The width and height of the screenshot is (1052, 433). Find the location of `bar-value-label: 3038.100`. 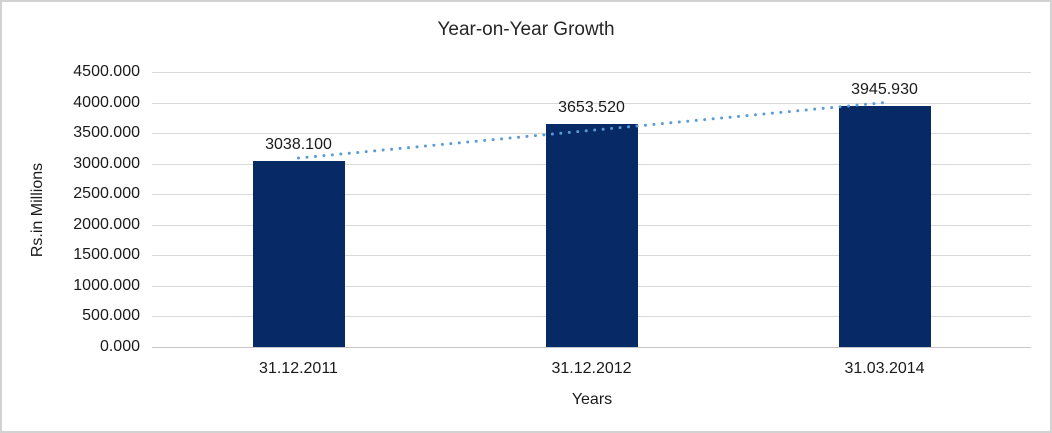

bar-value-label: 3038.100 is located at coordinates (298, 145).